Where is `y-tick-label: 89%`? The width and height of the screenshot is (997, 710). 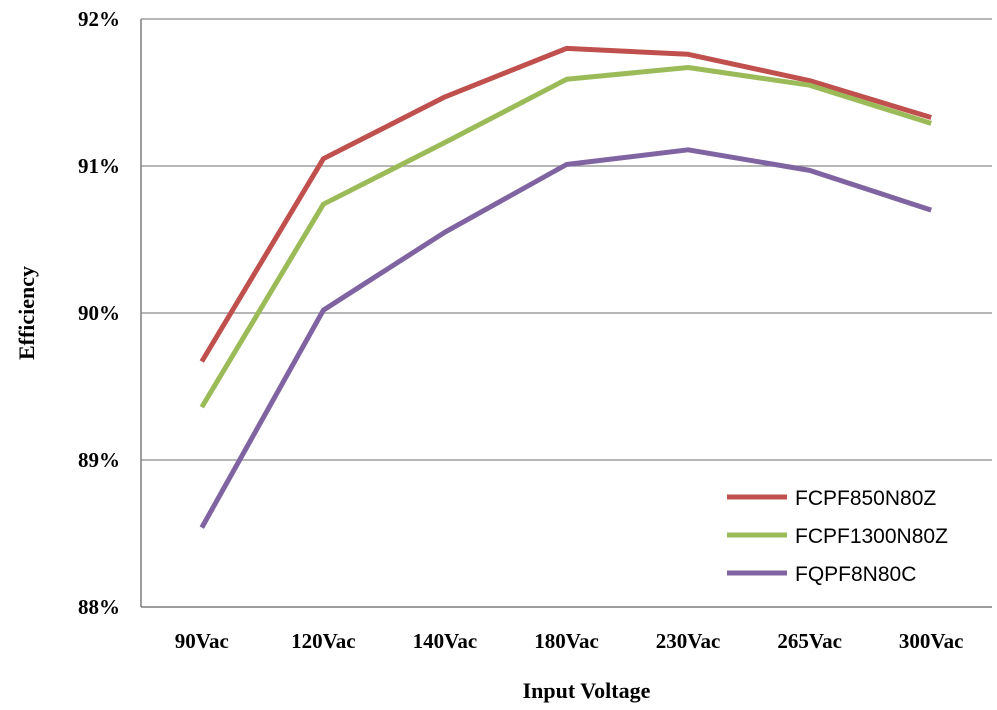
y-tick-label: 89% is located at coordinates (99, 460).